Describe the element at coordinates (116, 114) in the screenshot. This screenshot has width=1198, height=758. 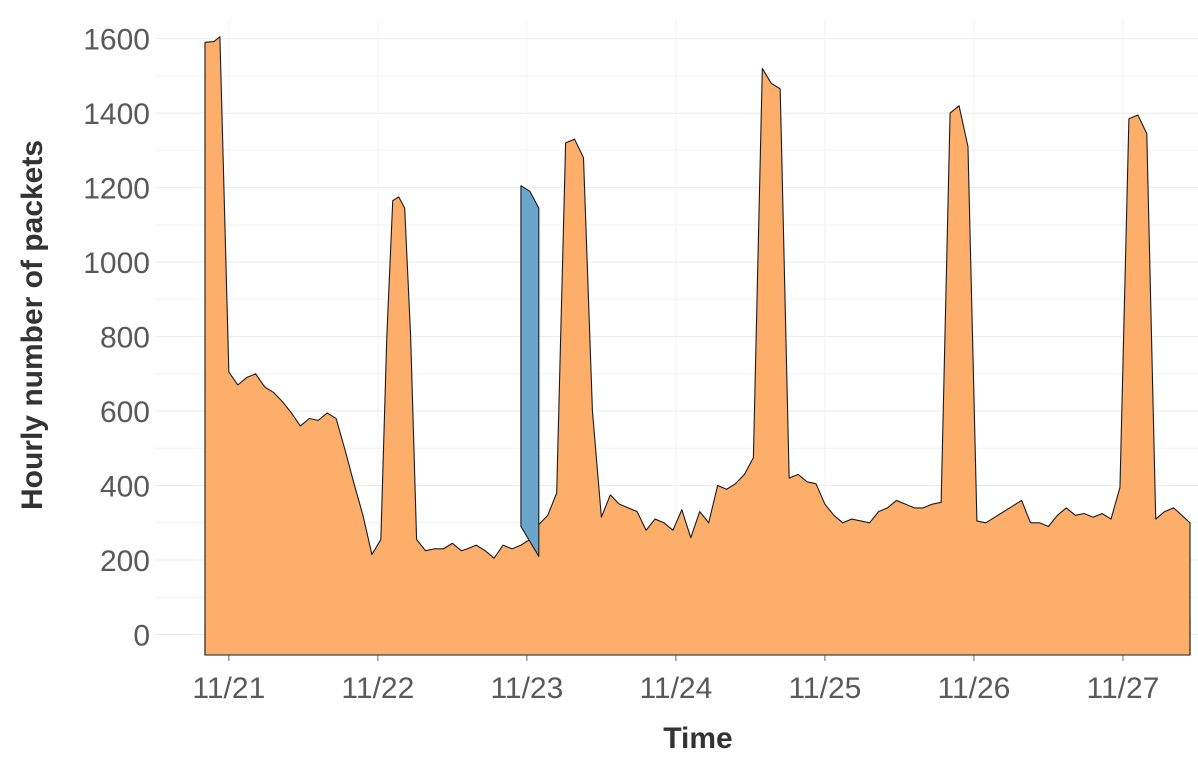
I see `y-tick-label: 1400` at that location.